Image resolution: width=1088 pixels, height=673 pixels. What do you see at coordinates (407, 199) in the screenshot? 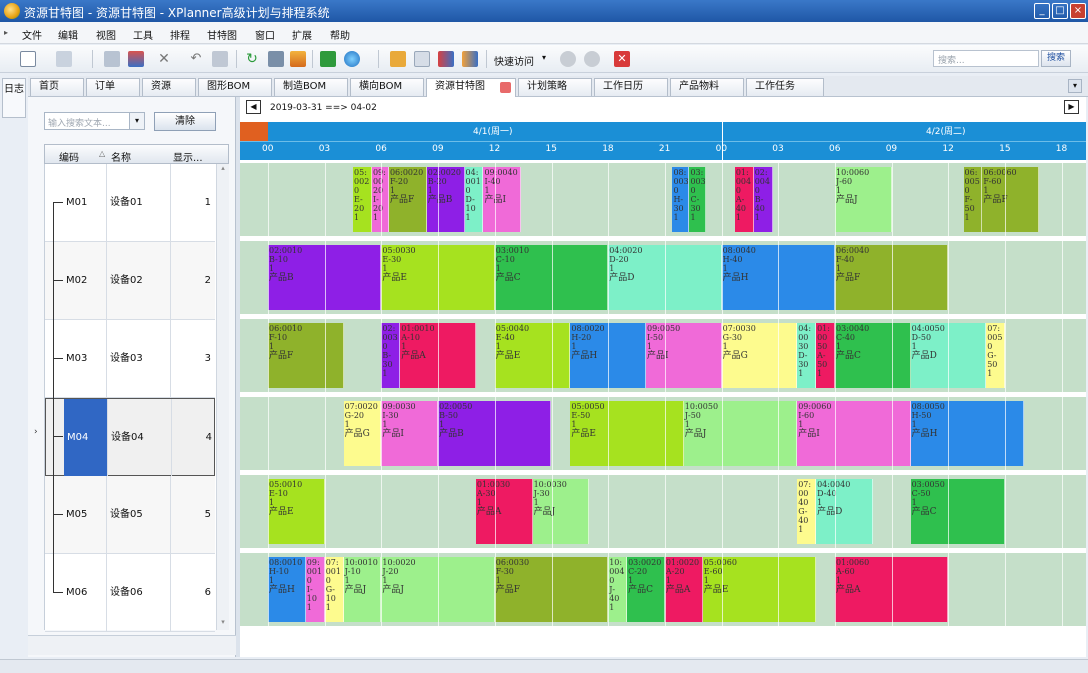
I see `gantt-task-bar: 06:0020 F-20 1 产品F` at bounding box center [407, 199].